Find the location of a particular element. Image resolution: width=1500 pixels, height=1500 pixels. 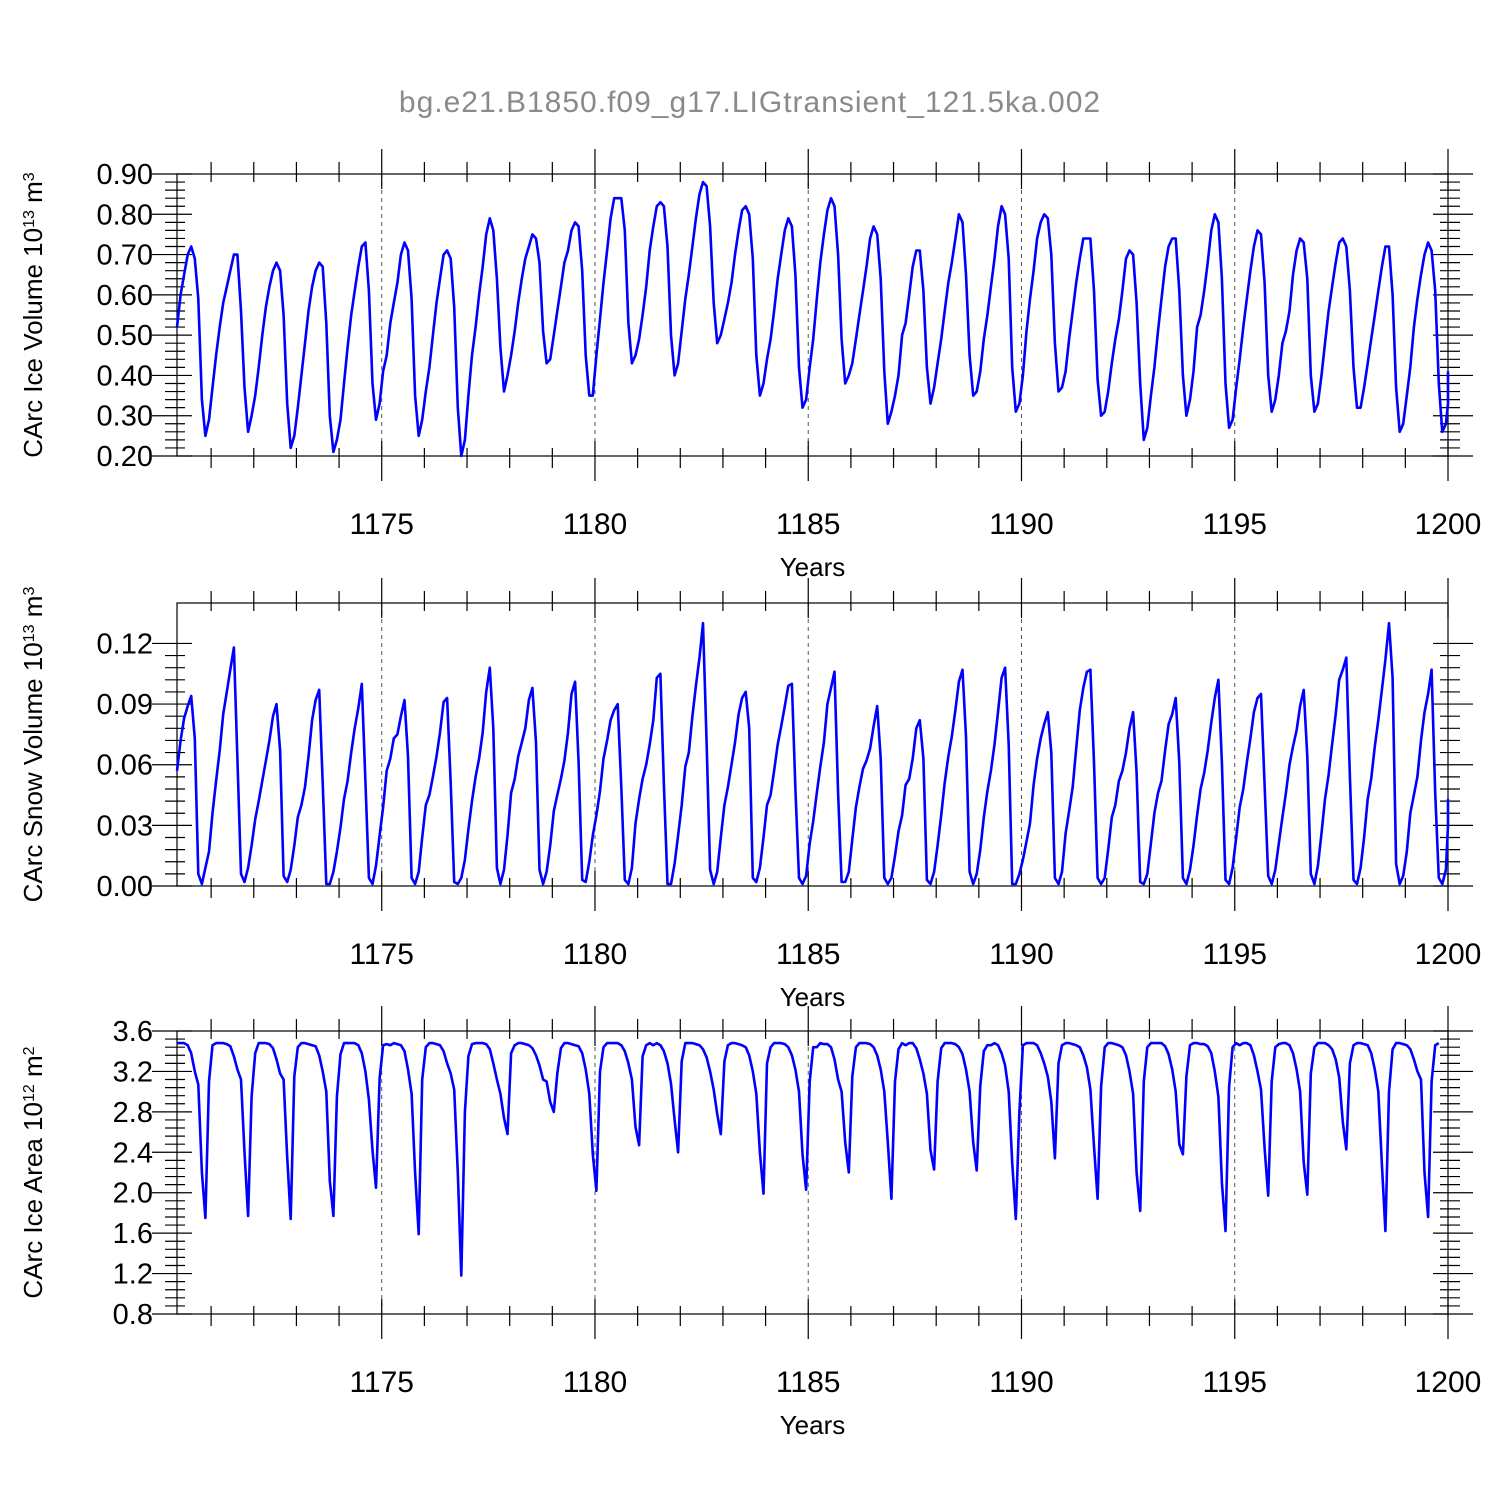

y-axis-label: CArc Ice Area 1012 m2 is located at coordinates (33, 1172).